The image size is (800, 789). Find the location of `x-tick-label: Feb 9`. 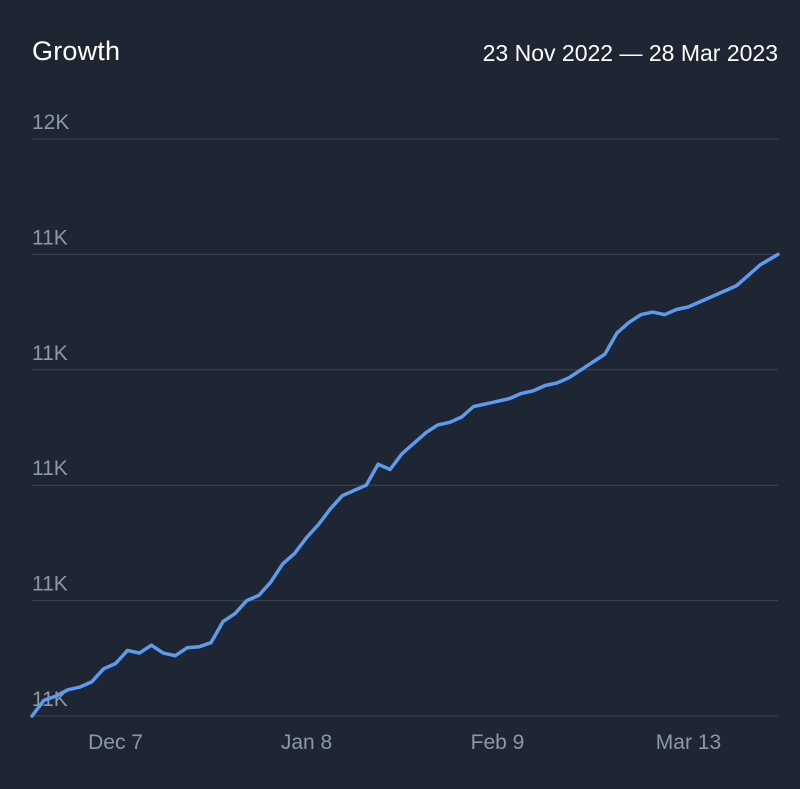

x-tick-label: Feb 9 is located at coordinates (498, 742).